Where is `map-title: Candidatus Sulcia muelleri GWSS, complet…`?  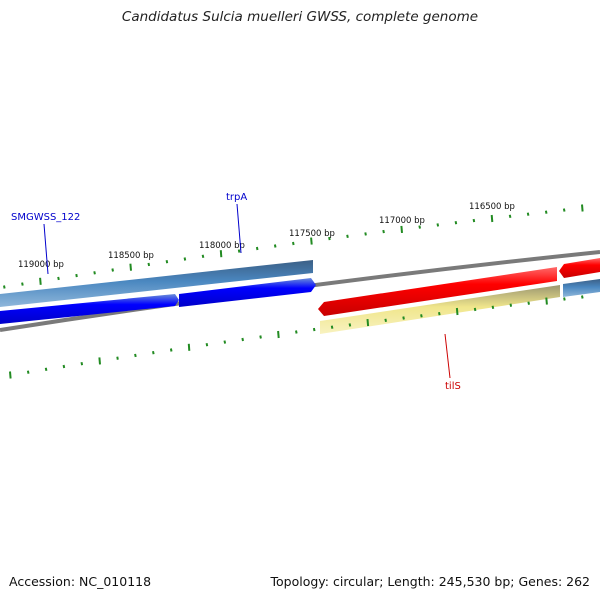
map-title: Candidatus Sulcia muelleri GWSS, complet… is located at coordinates (300, 17).